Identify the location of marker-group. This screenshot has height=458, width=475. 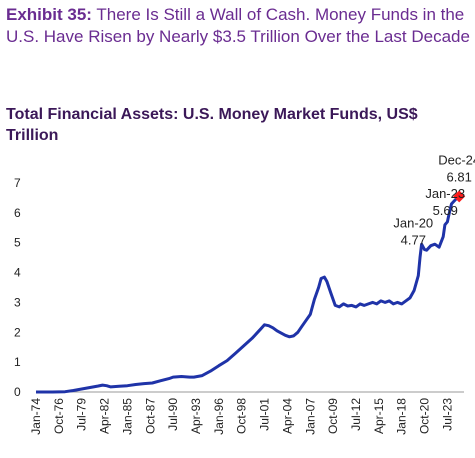
(459, 196).